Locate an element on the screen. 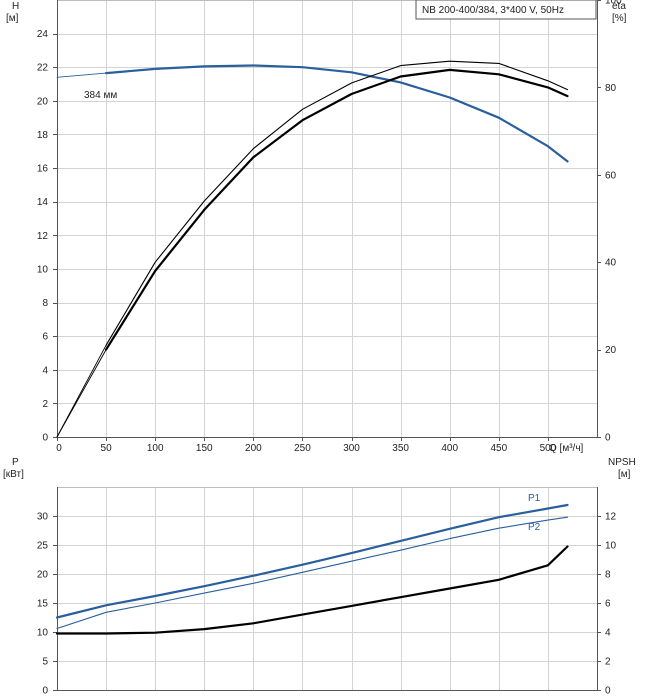  head-efficiency-left-tick-label: 20 is located at coordinates (43, 101).